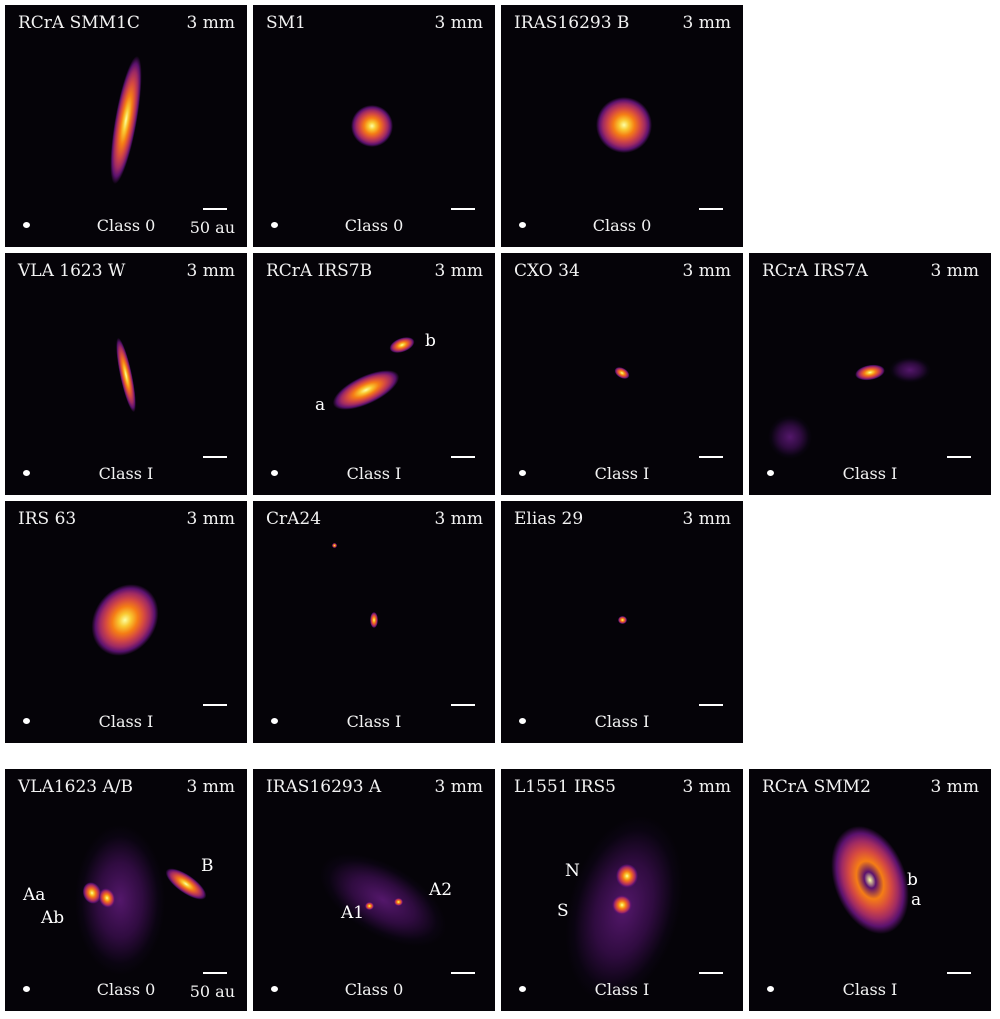 Image resolution: width=1000 pixels, height=1019 pixels. I want to click on component-label: A1, so click(353, 913).